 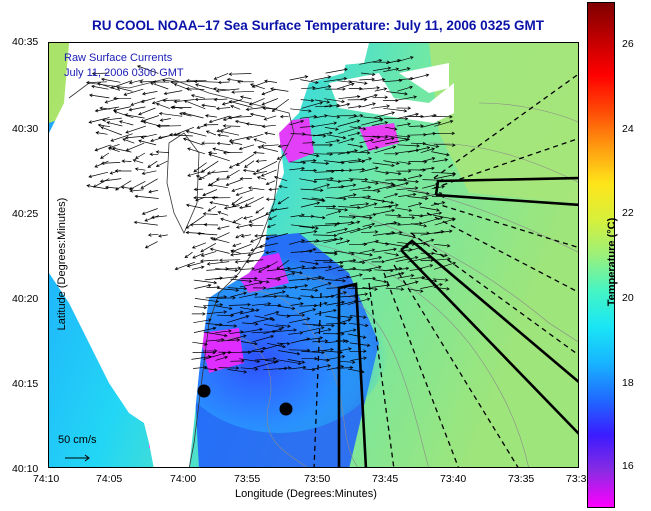 What do you see at coordinates (25, 469) in the screenshot?
I see `y-tick: 40:10` at bounding box center [25, 469].